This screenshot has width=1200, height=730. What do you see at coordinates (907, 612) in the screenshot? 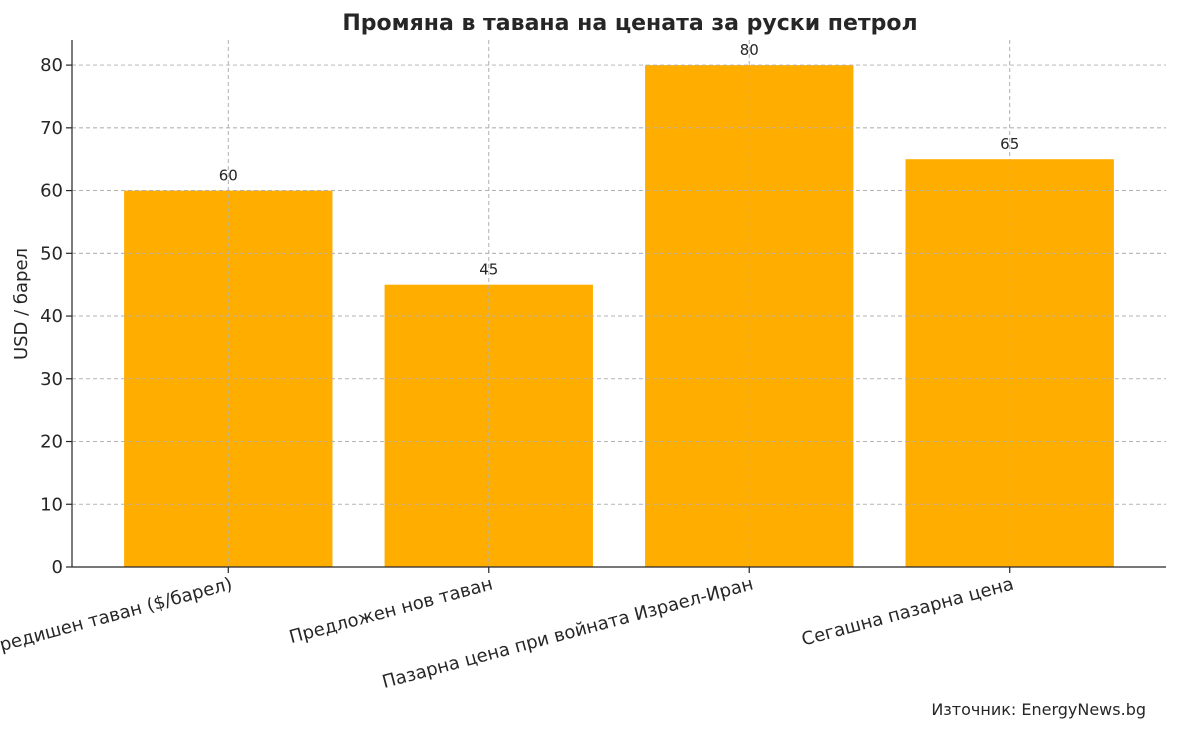
I see `x-tick-label: Сегашна пазарна цена` at bounding box center [907, 612].